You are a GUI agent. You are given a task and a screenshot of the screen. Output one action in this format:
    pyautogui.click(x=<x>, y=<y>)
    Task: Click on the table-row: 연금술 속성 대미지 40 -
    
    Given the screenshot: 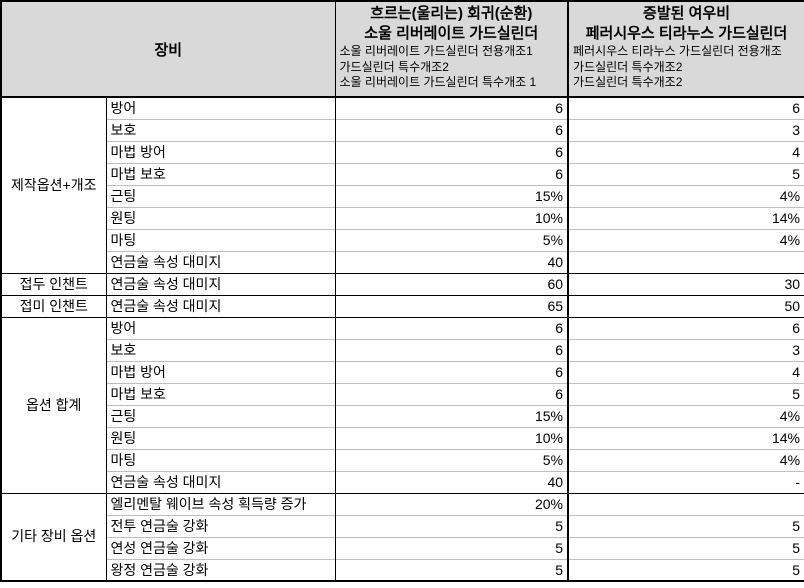 What is the action you would take?
    pyautogui.click(x=402, y=481)
    